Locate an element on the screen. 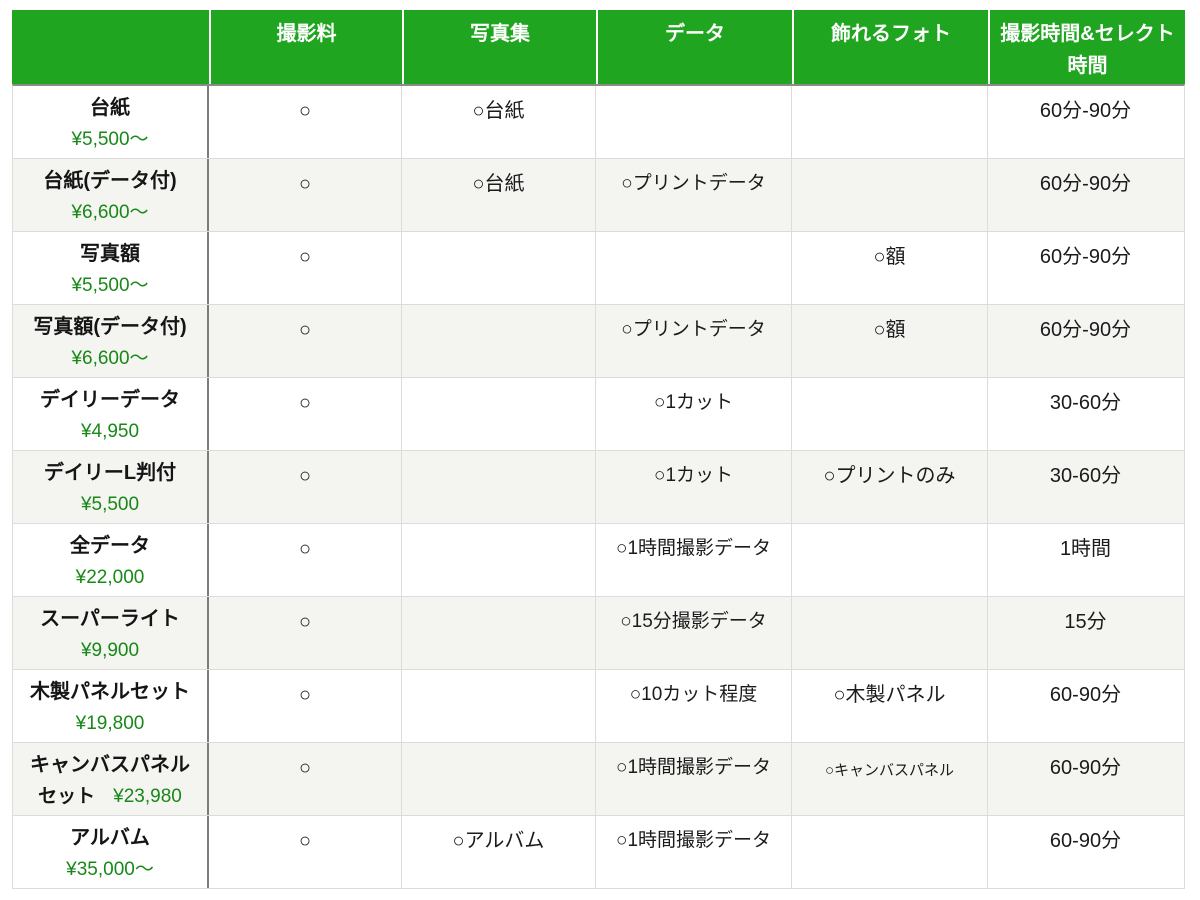 This screenshot has width=1200, height=900. item-name: 写真額(データ付) is located at coordinates (110, 327).